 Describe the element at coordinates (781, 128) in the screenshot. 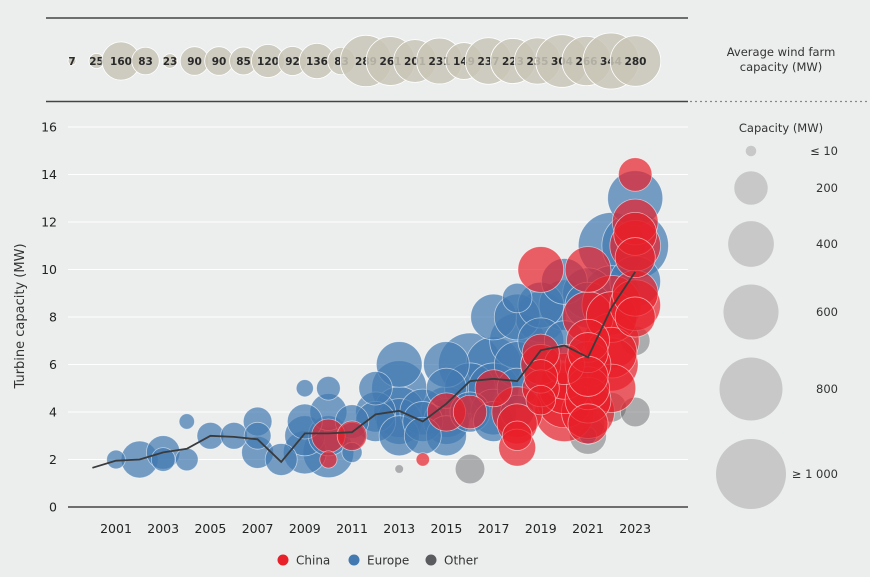

I see `size-legend-title: Capacity (MW)` at that location.